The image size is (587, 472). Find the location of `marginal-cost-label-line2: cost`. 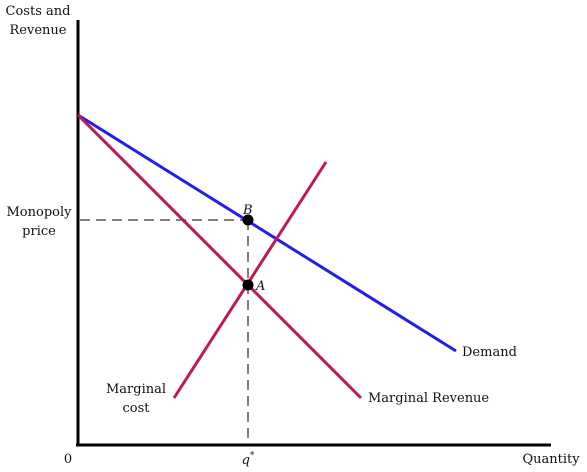

marginal-cost-label-line2: cost is located at coordinates (136, 408).